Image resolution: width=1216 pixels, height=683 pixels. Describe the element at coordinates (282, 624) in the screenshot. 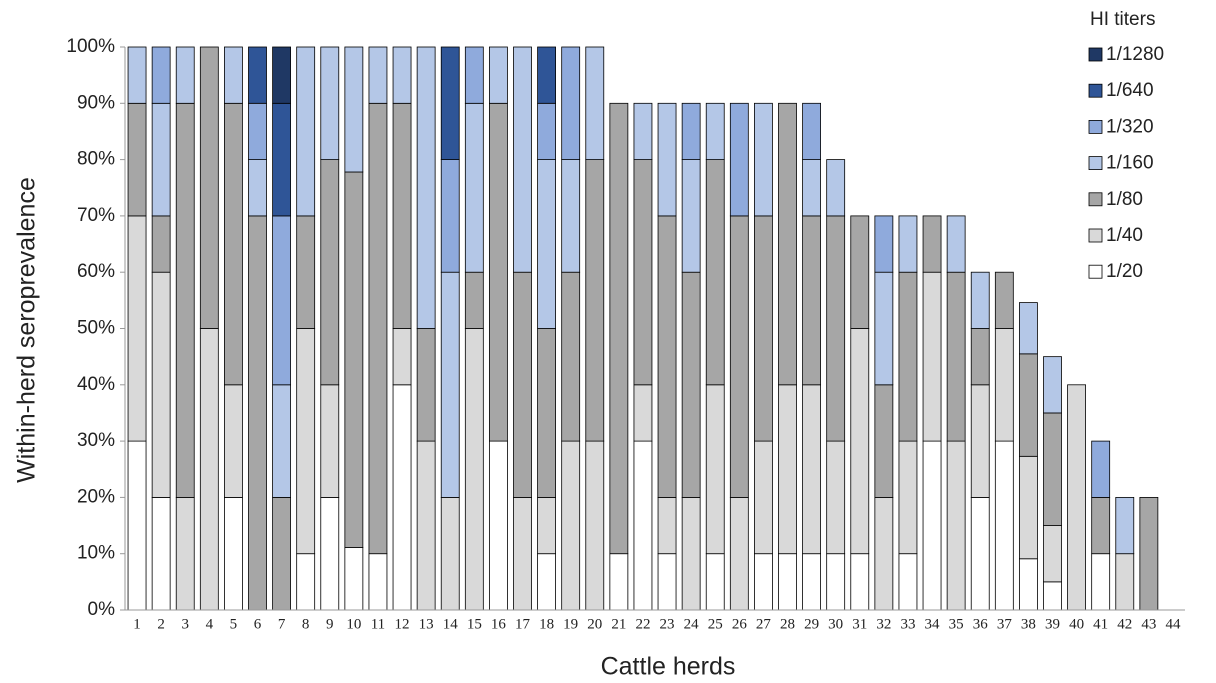

I see `x-tick-label: 7` at that location.